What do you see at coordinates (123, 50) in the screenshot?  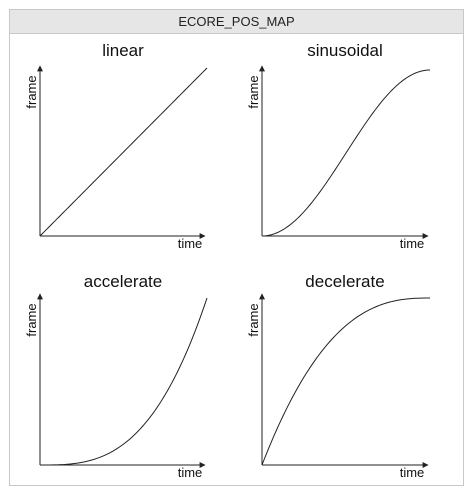 I see `panel-title: linear` at bounding box center [123, 50].